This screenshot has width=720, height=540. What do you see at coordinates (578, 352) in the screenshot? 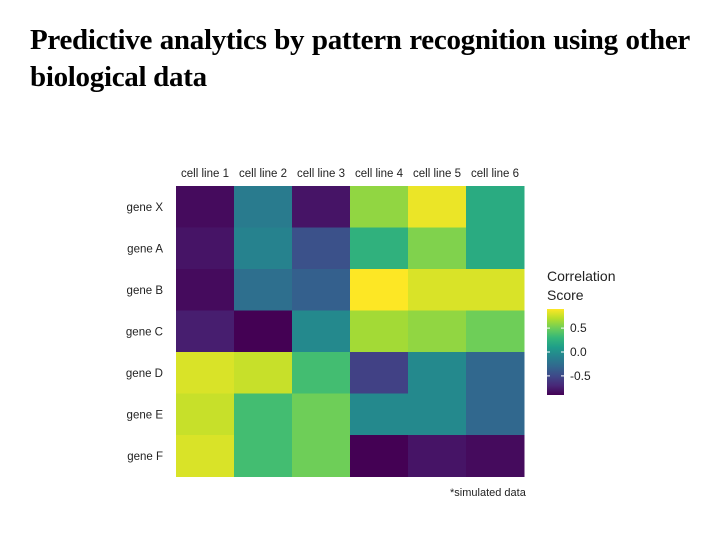
I see `legend-tick-label: 0.0` at bounding box center [578, 352].